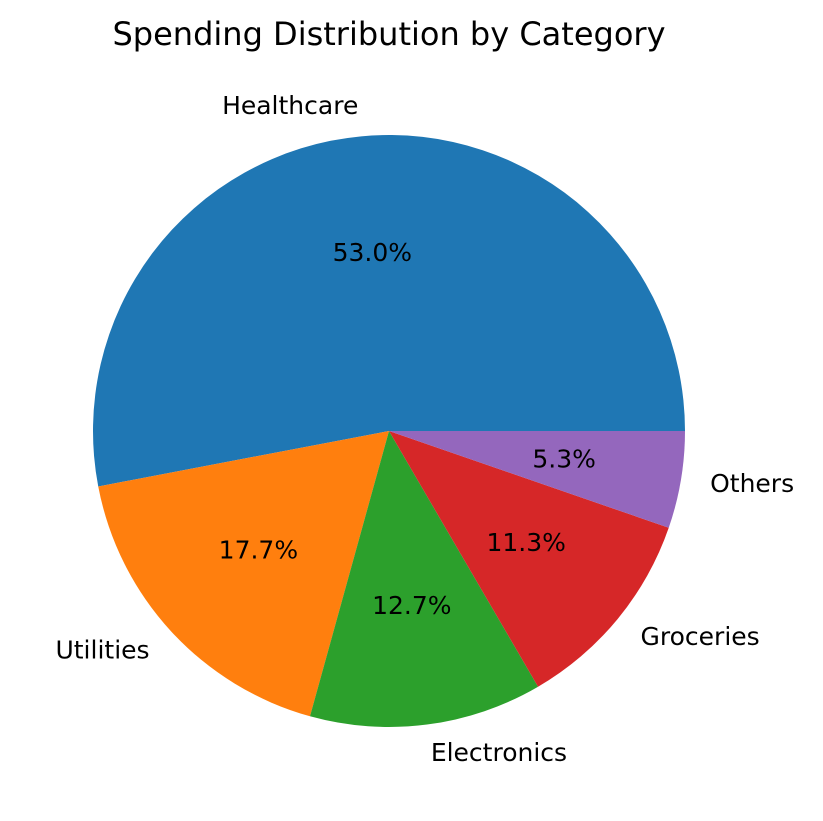 This screenshot has width=823, height=821. What do you see at coordinates (258, 549) in the screenshot?
I see `percent-label-utilities: 17.7%` at bounding box center [258, 549].